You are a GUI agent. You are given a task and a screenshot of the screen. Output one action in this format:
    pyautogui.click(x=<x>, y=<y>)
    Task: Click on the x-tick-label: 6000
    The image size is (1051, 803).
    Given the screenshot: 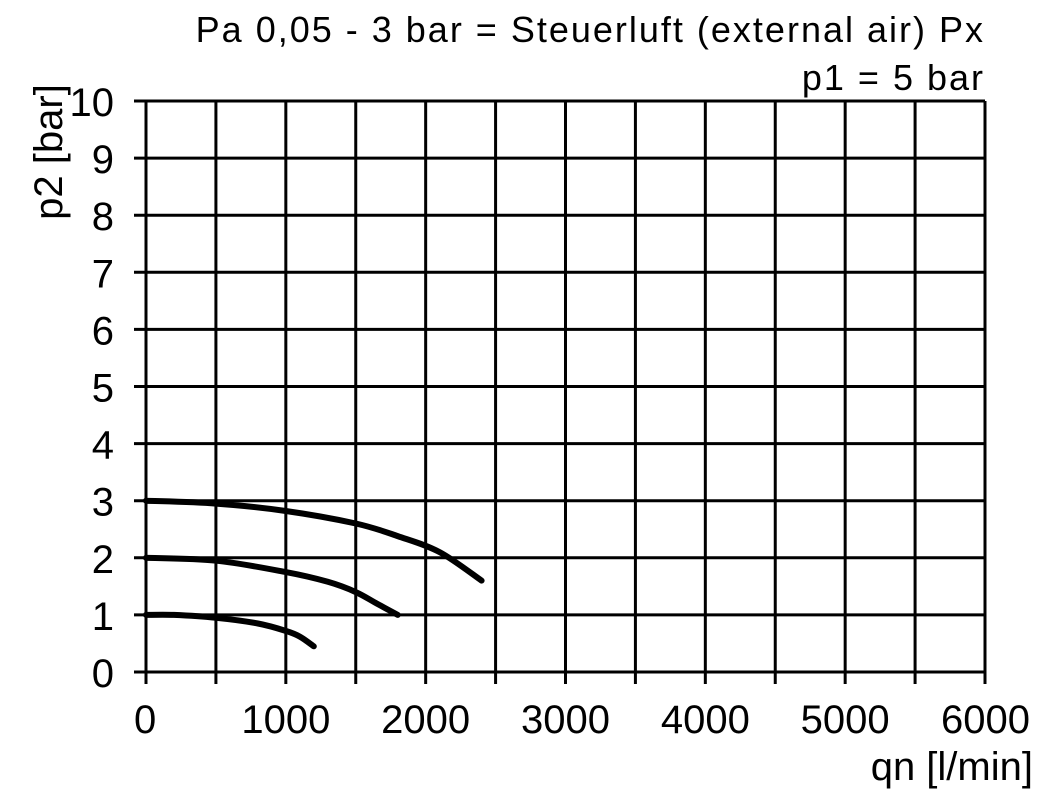 What is the action you would take?
    pyautogui.click(x=985, y=720)
    